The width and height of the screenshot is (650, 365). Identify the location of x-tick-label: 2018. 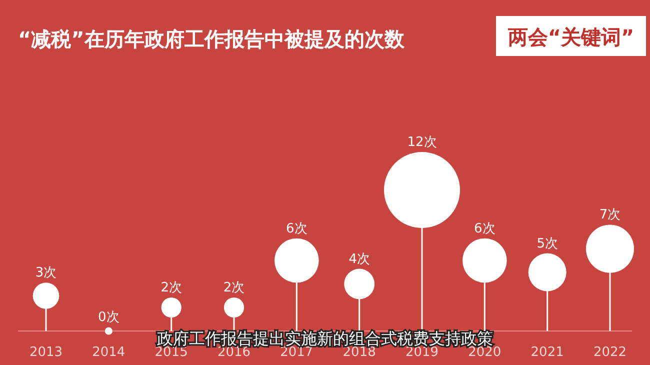
(359, 352).